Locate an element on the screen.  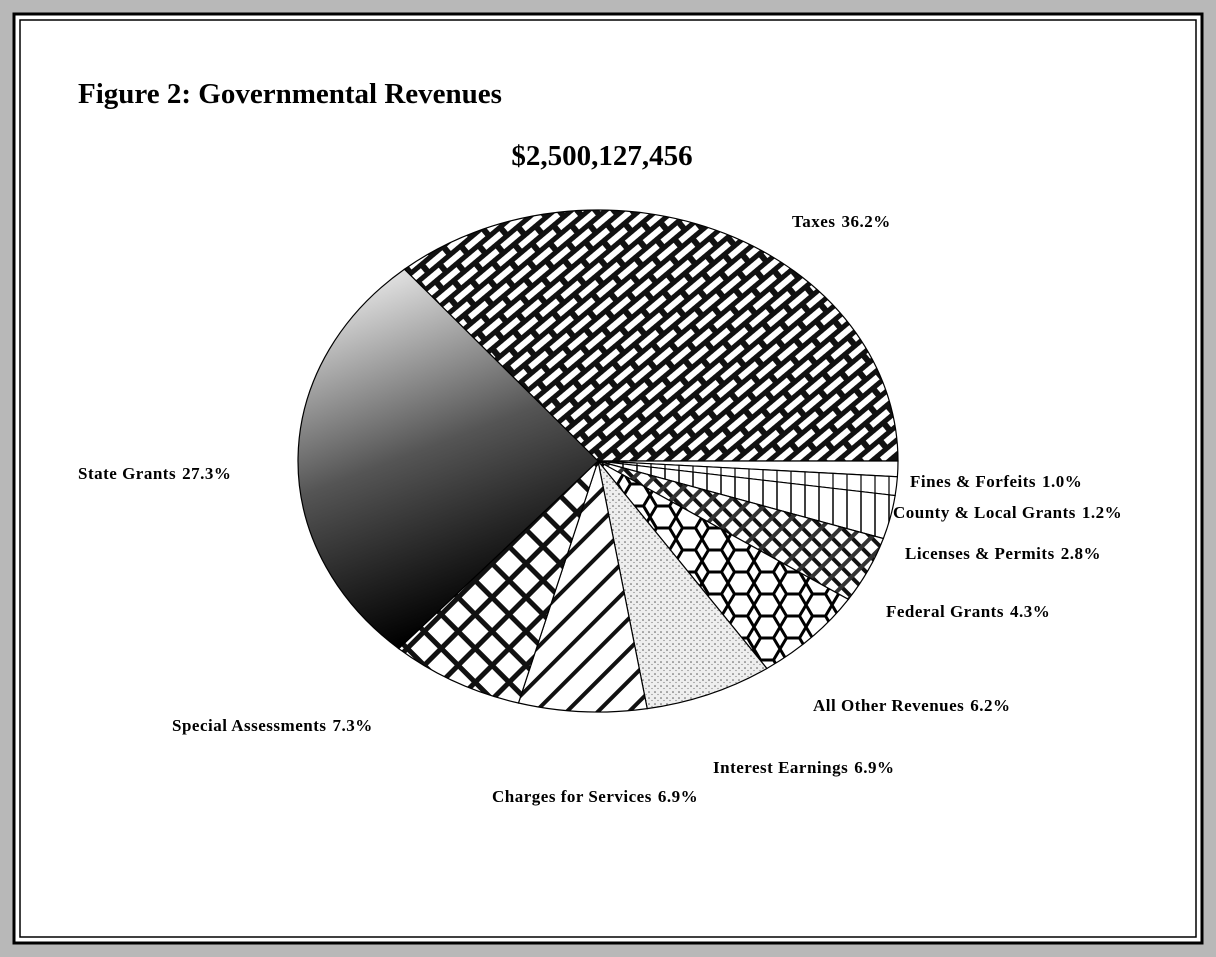
slice-label: Interest Earnings 6.9% is located at coordinates (803, 767).